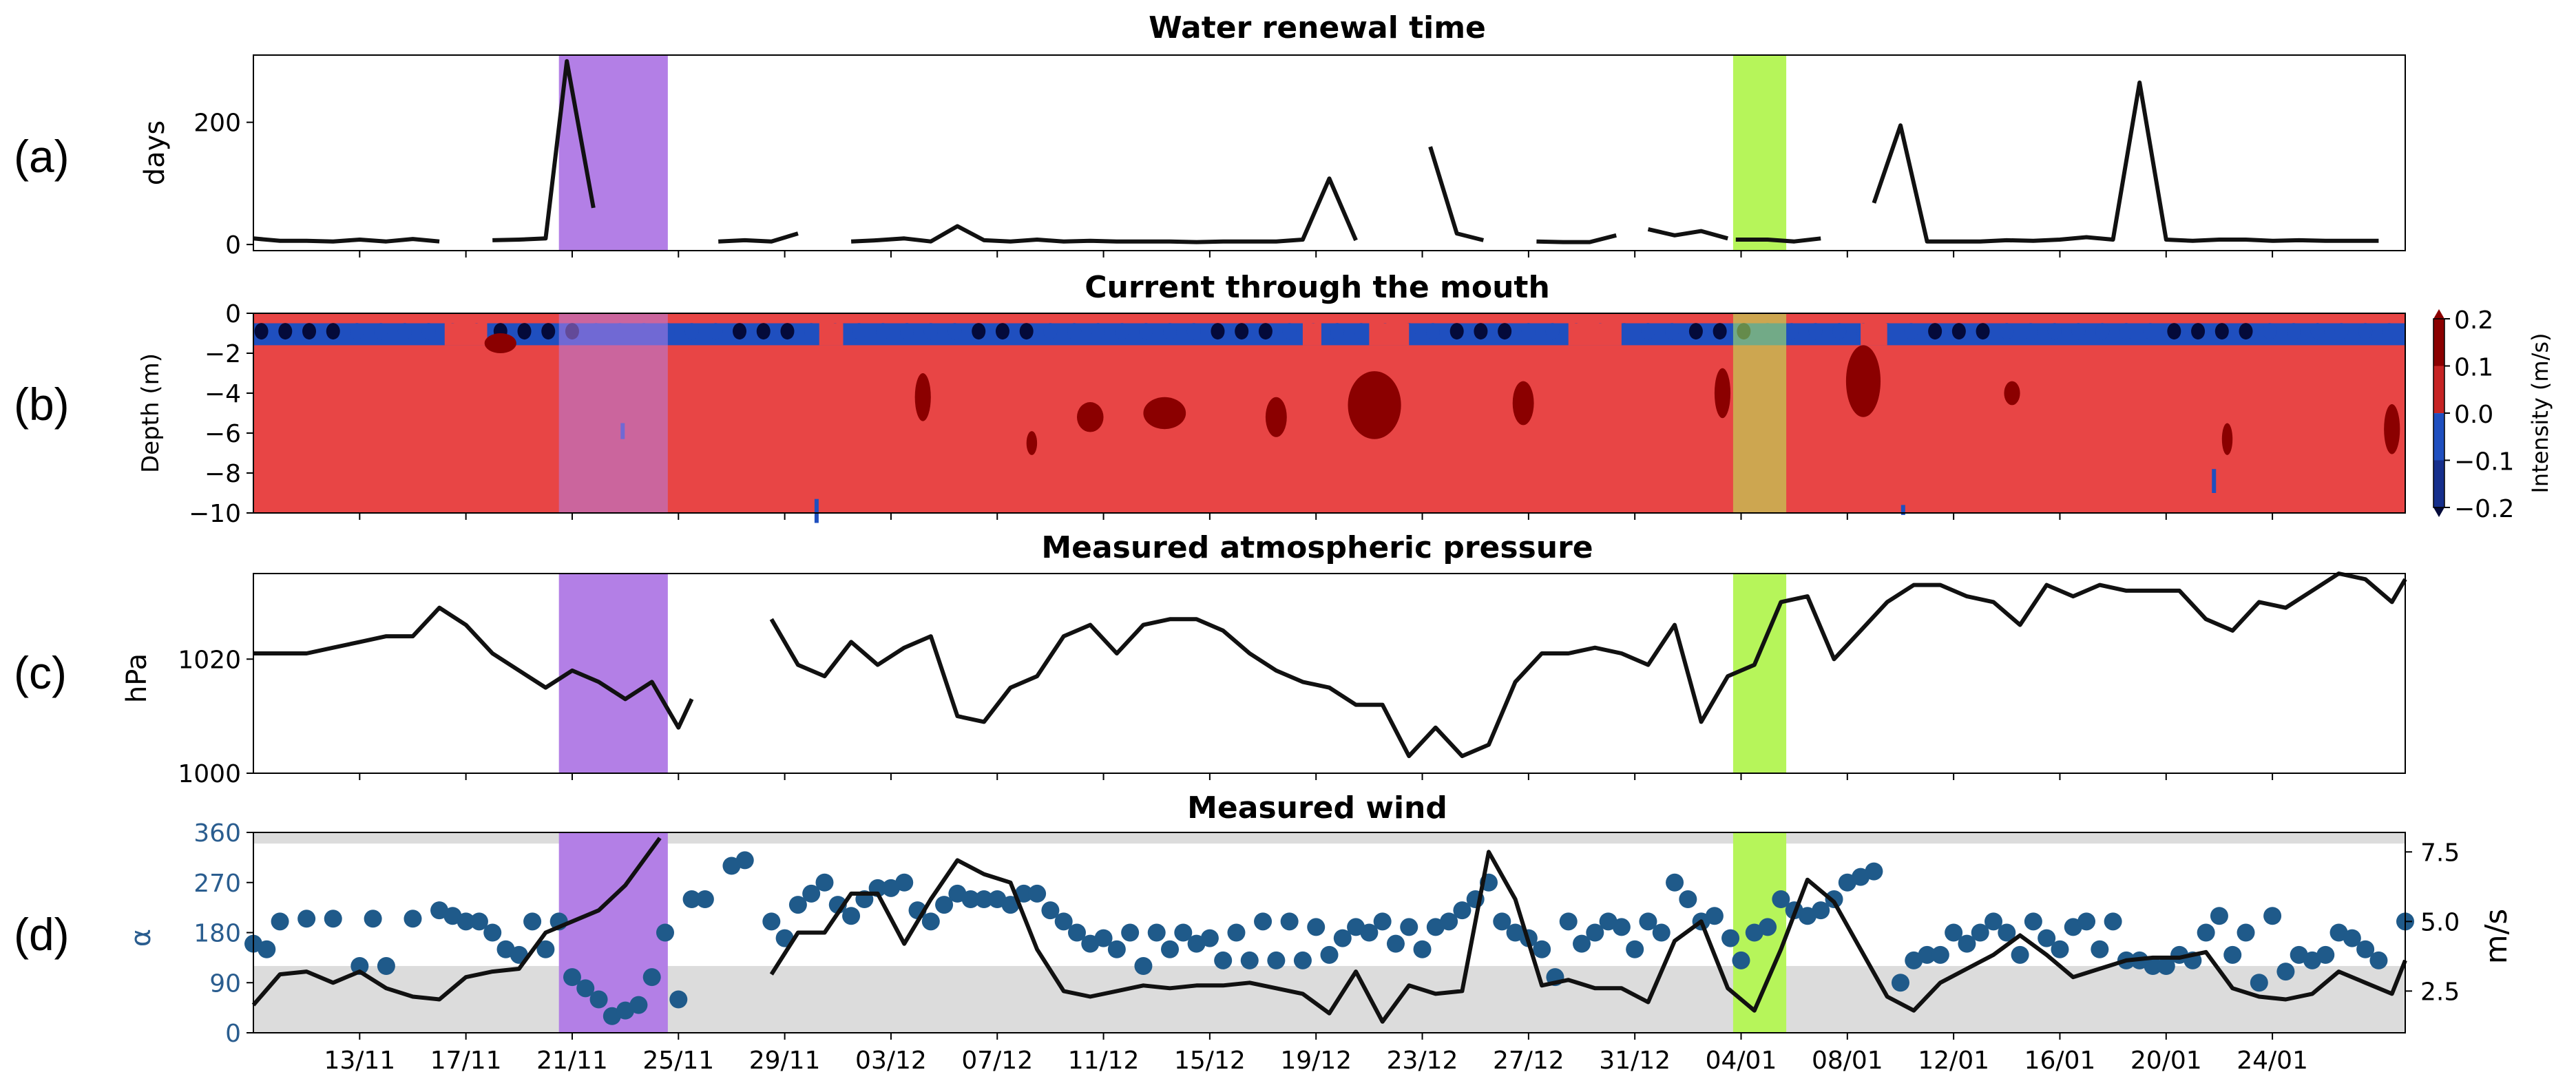 Image resolution: width=2576 pixels, height=1092 pixels. What do you see at coordinates (613, 932) in the screenshot?
I see `storm-highlight-band` at bounding box center [613, 932].